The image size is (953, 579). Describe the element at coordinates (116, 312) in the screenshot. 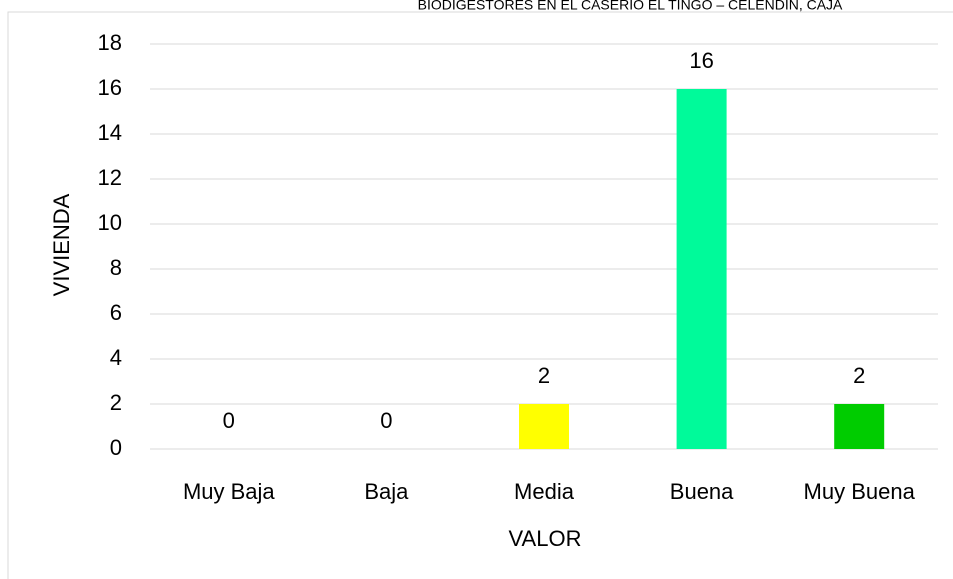

I see `y-tick-label: 6` at that location.